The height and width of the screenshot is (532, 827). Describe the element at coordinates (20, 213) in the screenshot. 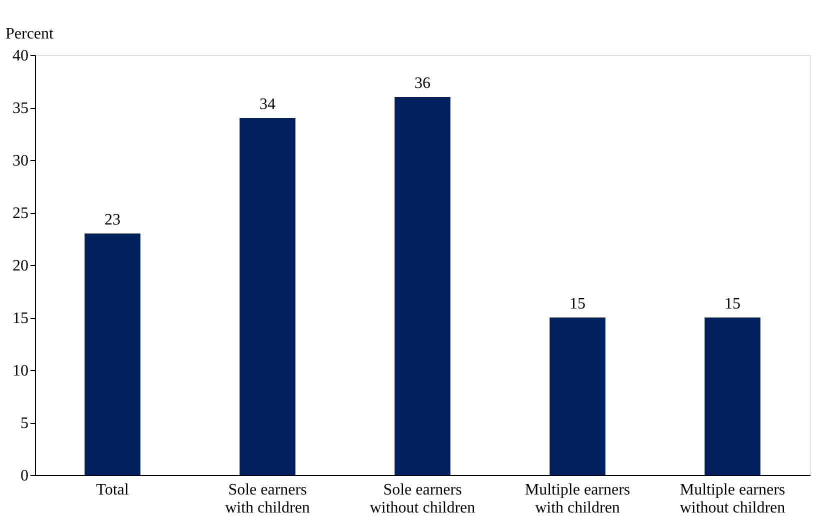

I see `y-tick-label: 25` at that location.